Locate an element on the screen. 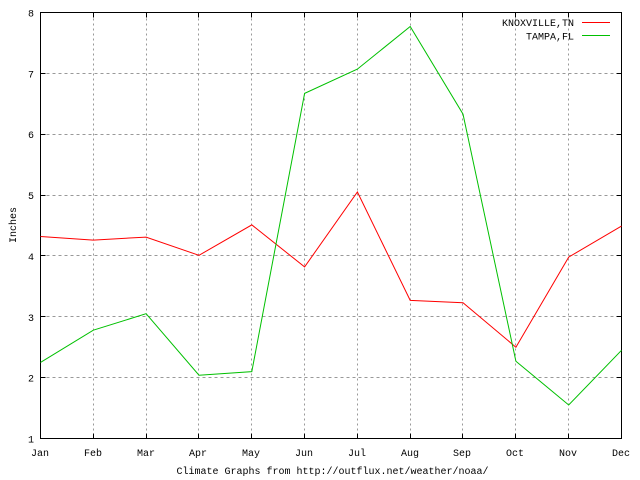 The image size is (640, 480). svg-text: Jan is located at coordinates (40, 454).